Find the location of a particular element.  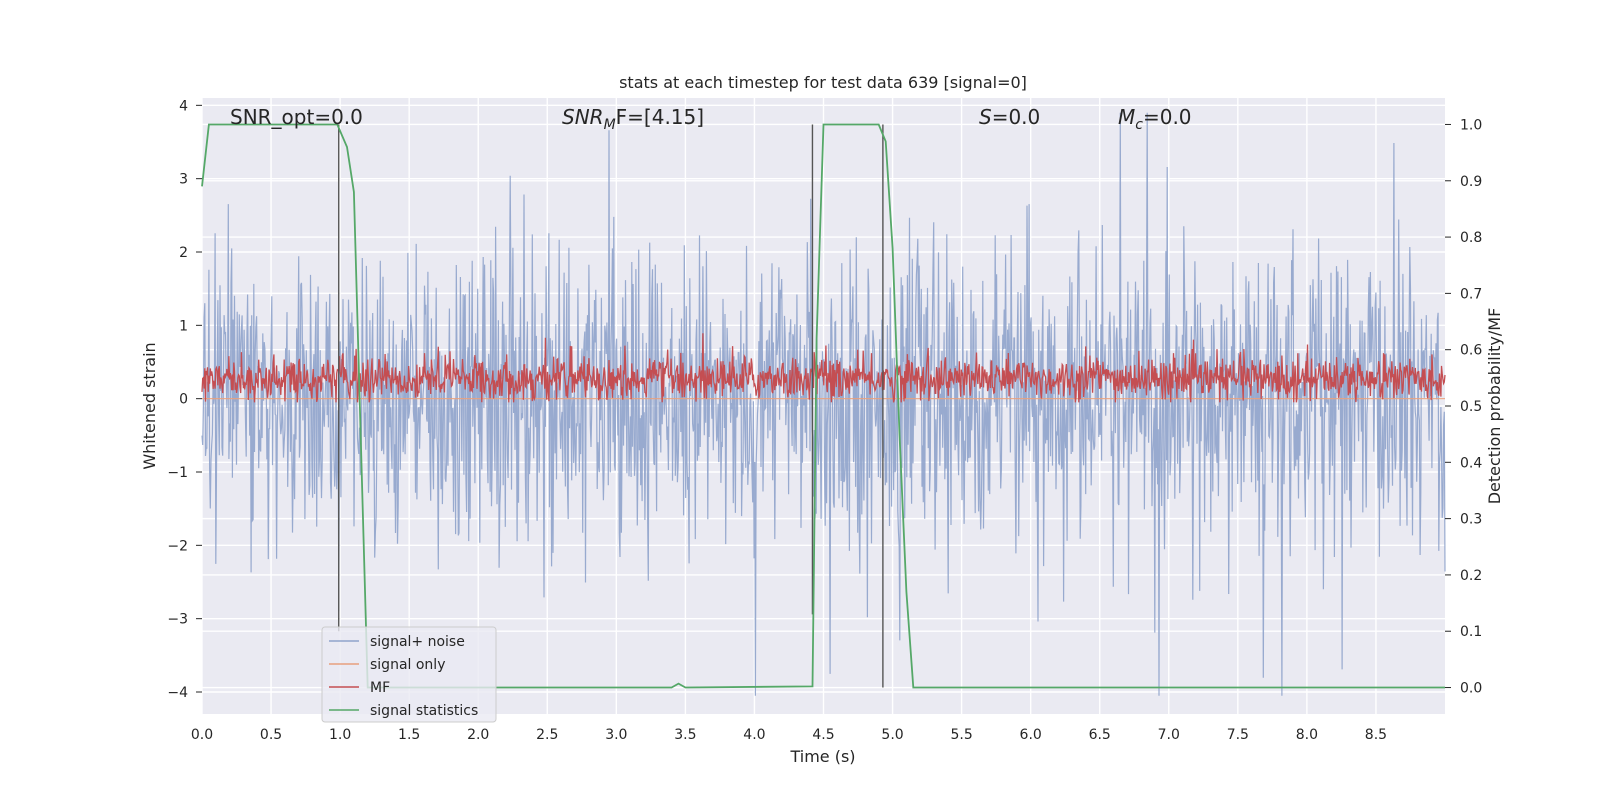

y-left-tick-label: 4 is located at coordinates (183, 106).